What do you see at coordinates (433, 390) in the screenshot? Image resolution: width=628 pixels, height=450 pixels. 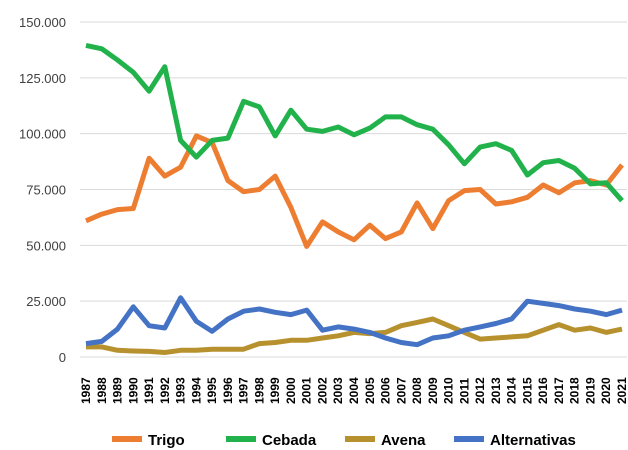 I see `x-tick-label: 2009` at bounding box center [433, 390].